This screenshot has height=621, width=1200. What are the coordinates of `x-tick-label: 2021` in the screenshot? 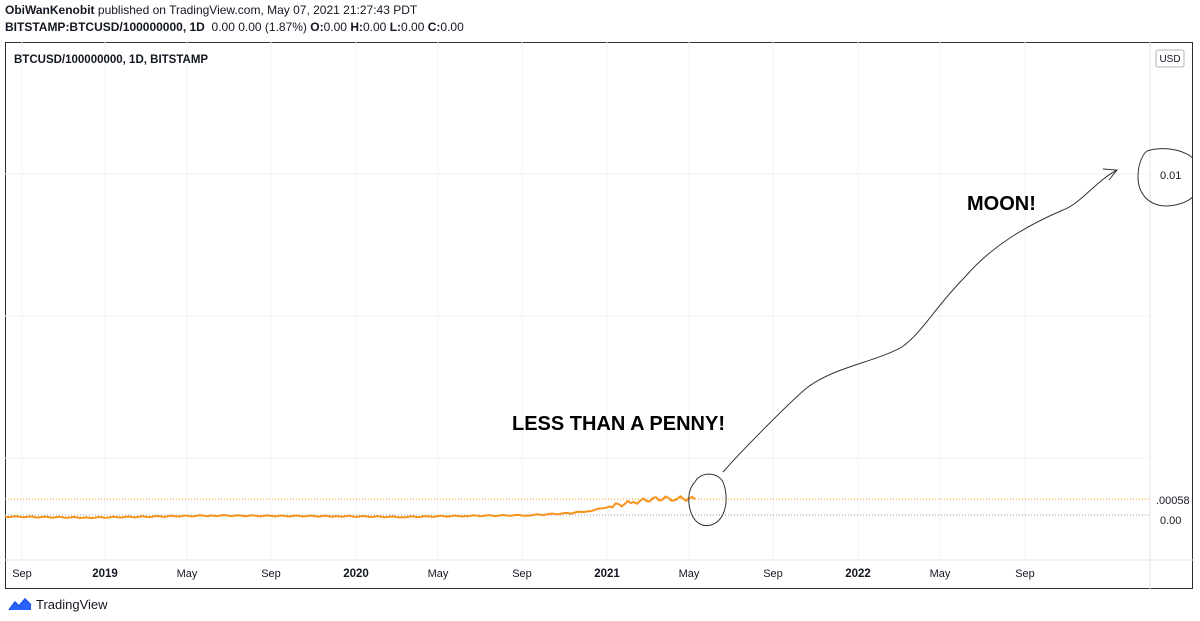 It's located at (607, 574).